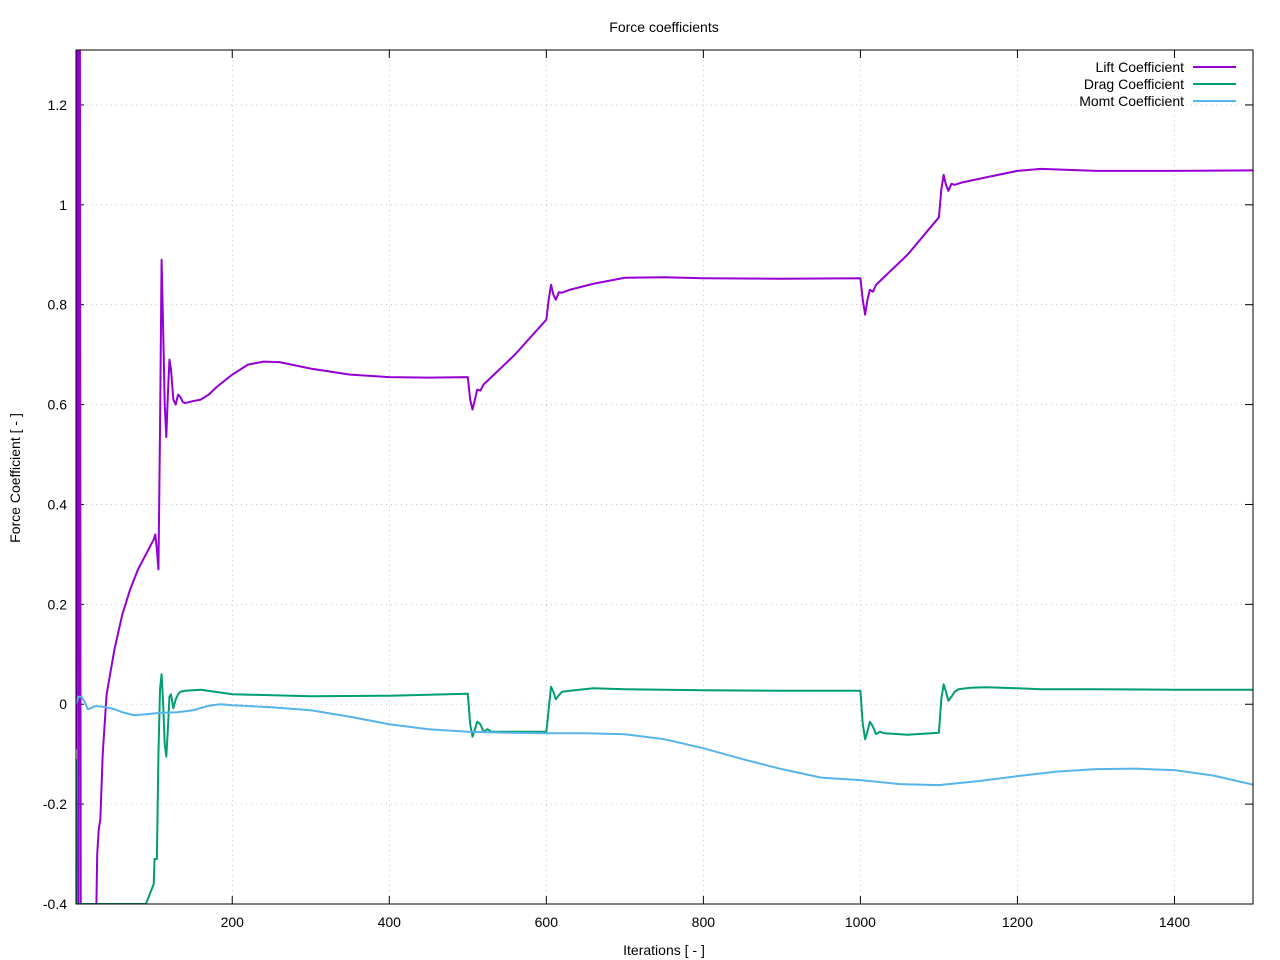  Describe the element at coordinates (58, 105) in the screenshot. I see `y-tick-label: 1.2` at that location.